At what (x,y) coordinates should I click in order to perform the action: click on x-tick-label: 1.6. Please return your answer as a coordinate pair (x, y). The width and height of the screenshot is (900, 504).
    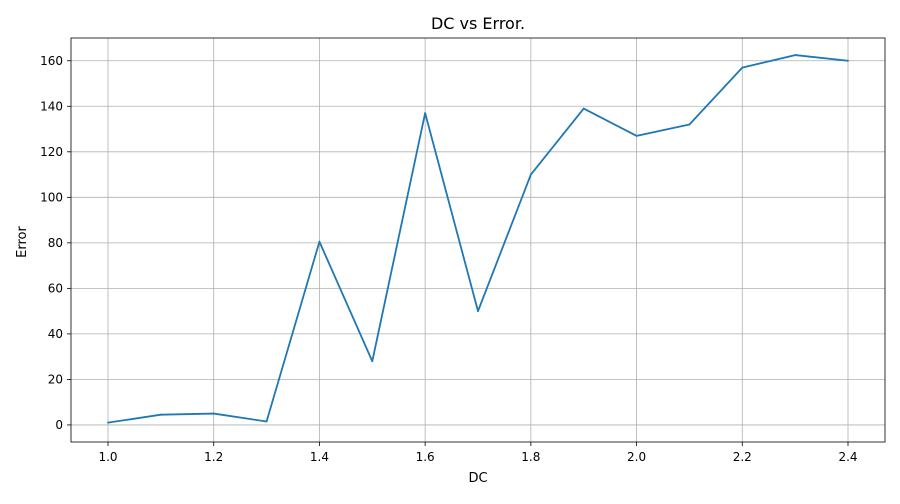
    Looking at the image, I should click on (425, 457).